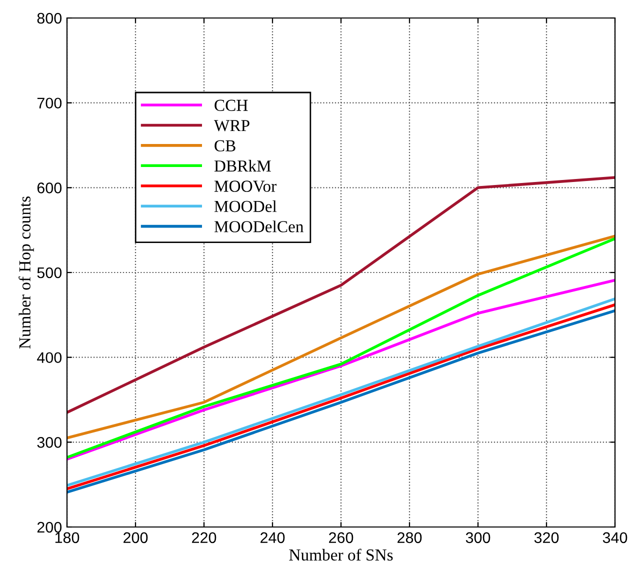 The image size is (630, 573). I want to click on x-tick-label: 320, so click(546, 538).